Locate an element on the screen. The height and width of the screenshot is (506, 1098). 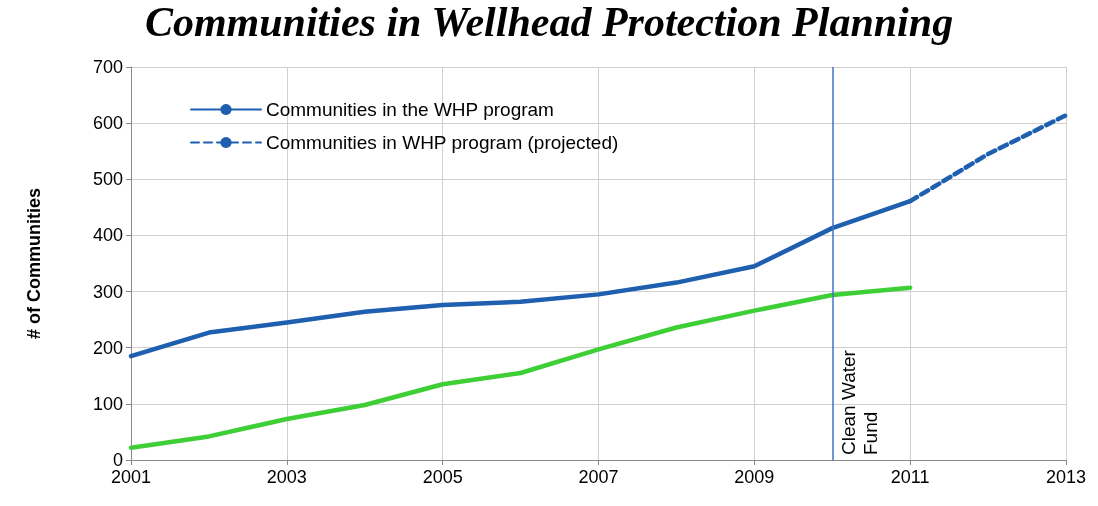
x-tick-label: 2005 is located at coordinates (442, 477).